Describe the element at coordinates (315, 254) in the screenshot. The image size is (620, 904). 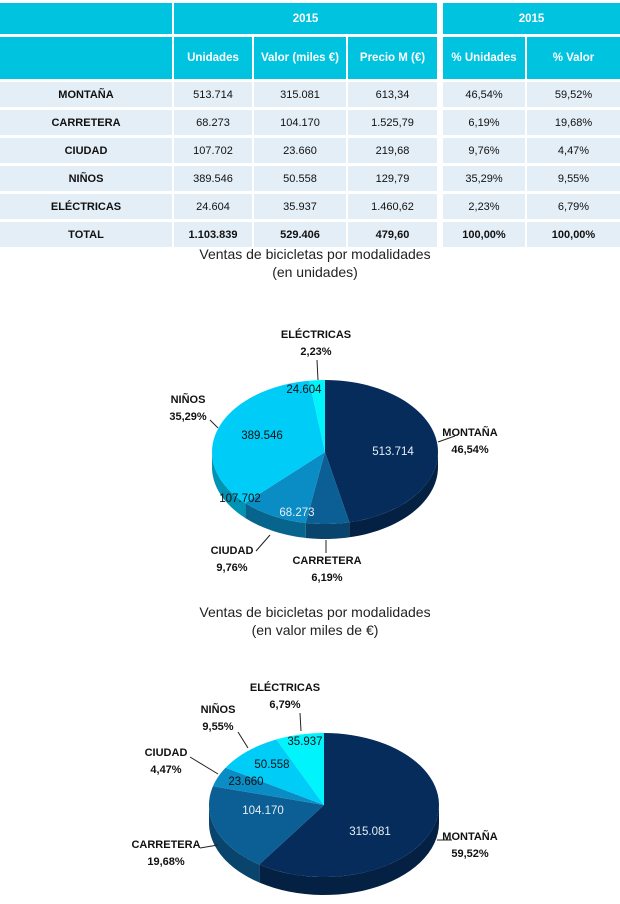
I see `chart1-title-text: Ventas de bicicletas por modalidades` at that location.